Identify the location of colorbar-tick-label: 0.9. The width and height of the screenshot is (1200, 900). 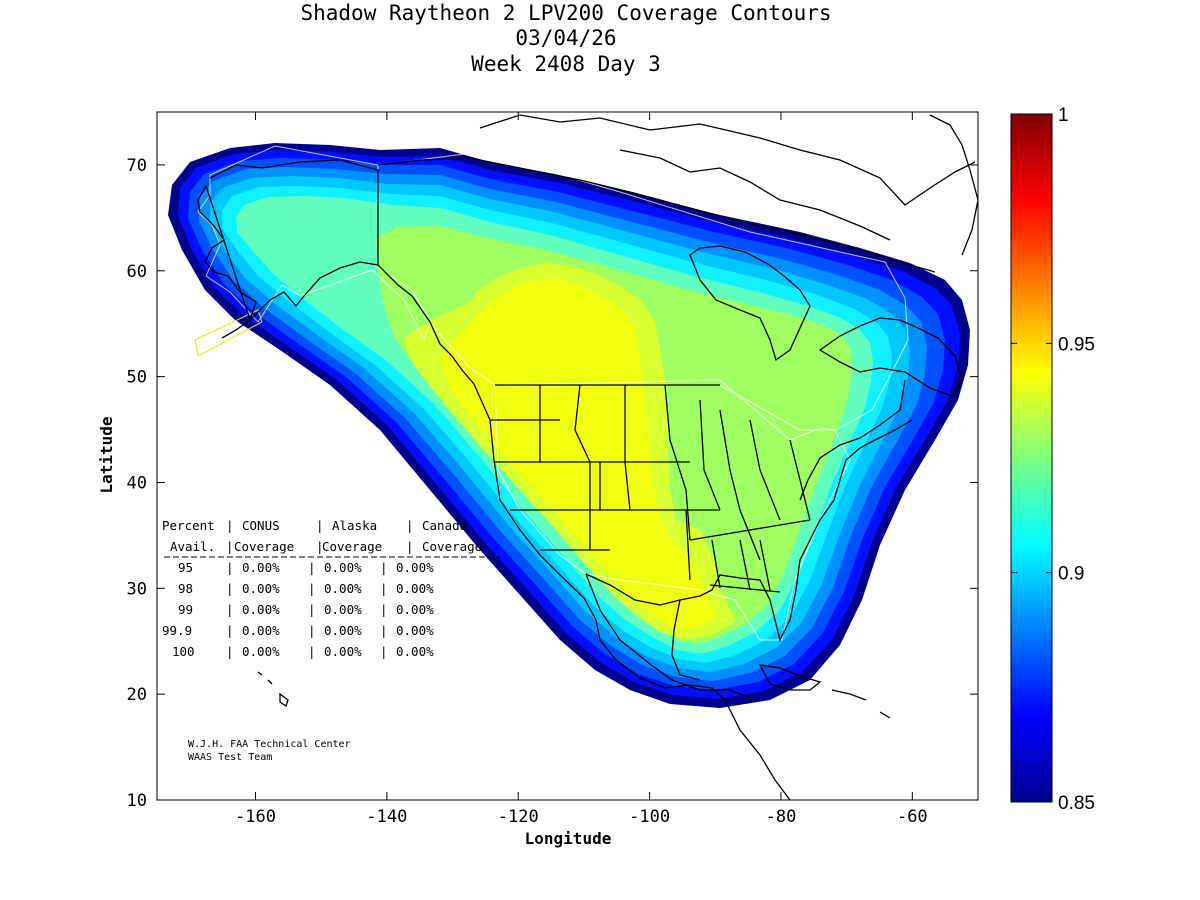
(1071, 574).